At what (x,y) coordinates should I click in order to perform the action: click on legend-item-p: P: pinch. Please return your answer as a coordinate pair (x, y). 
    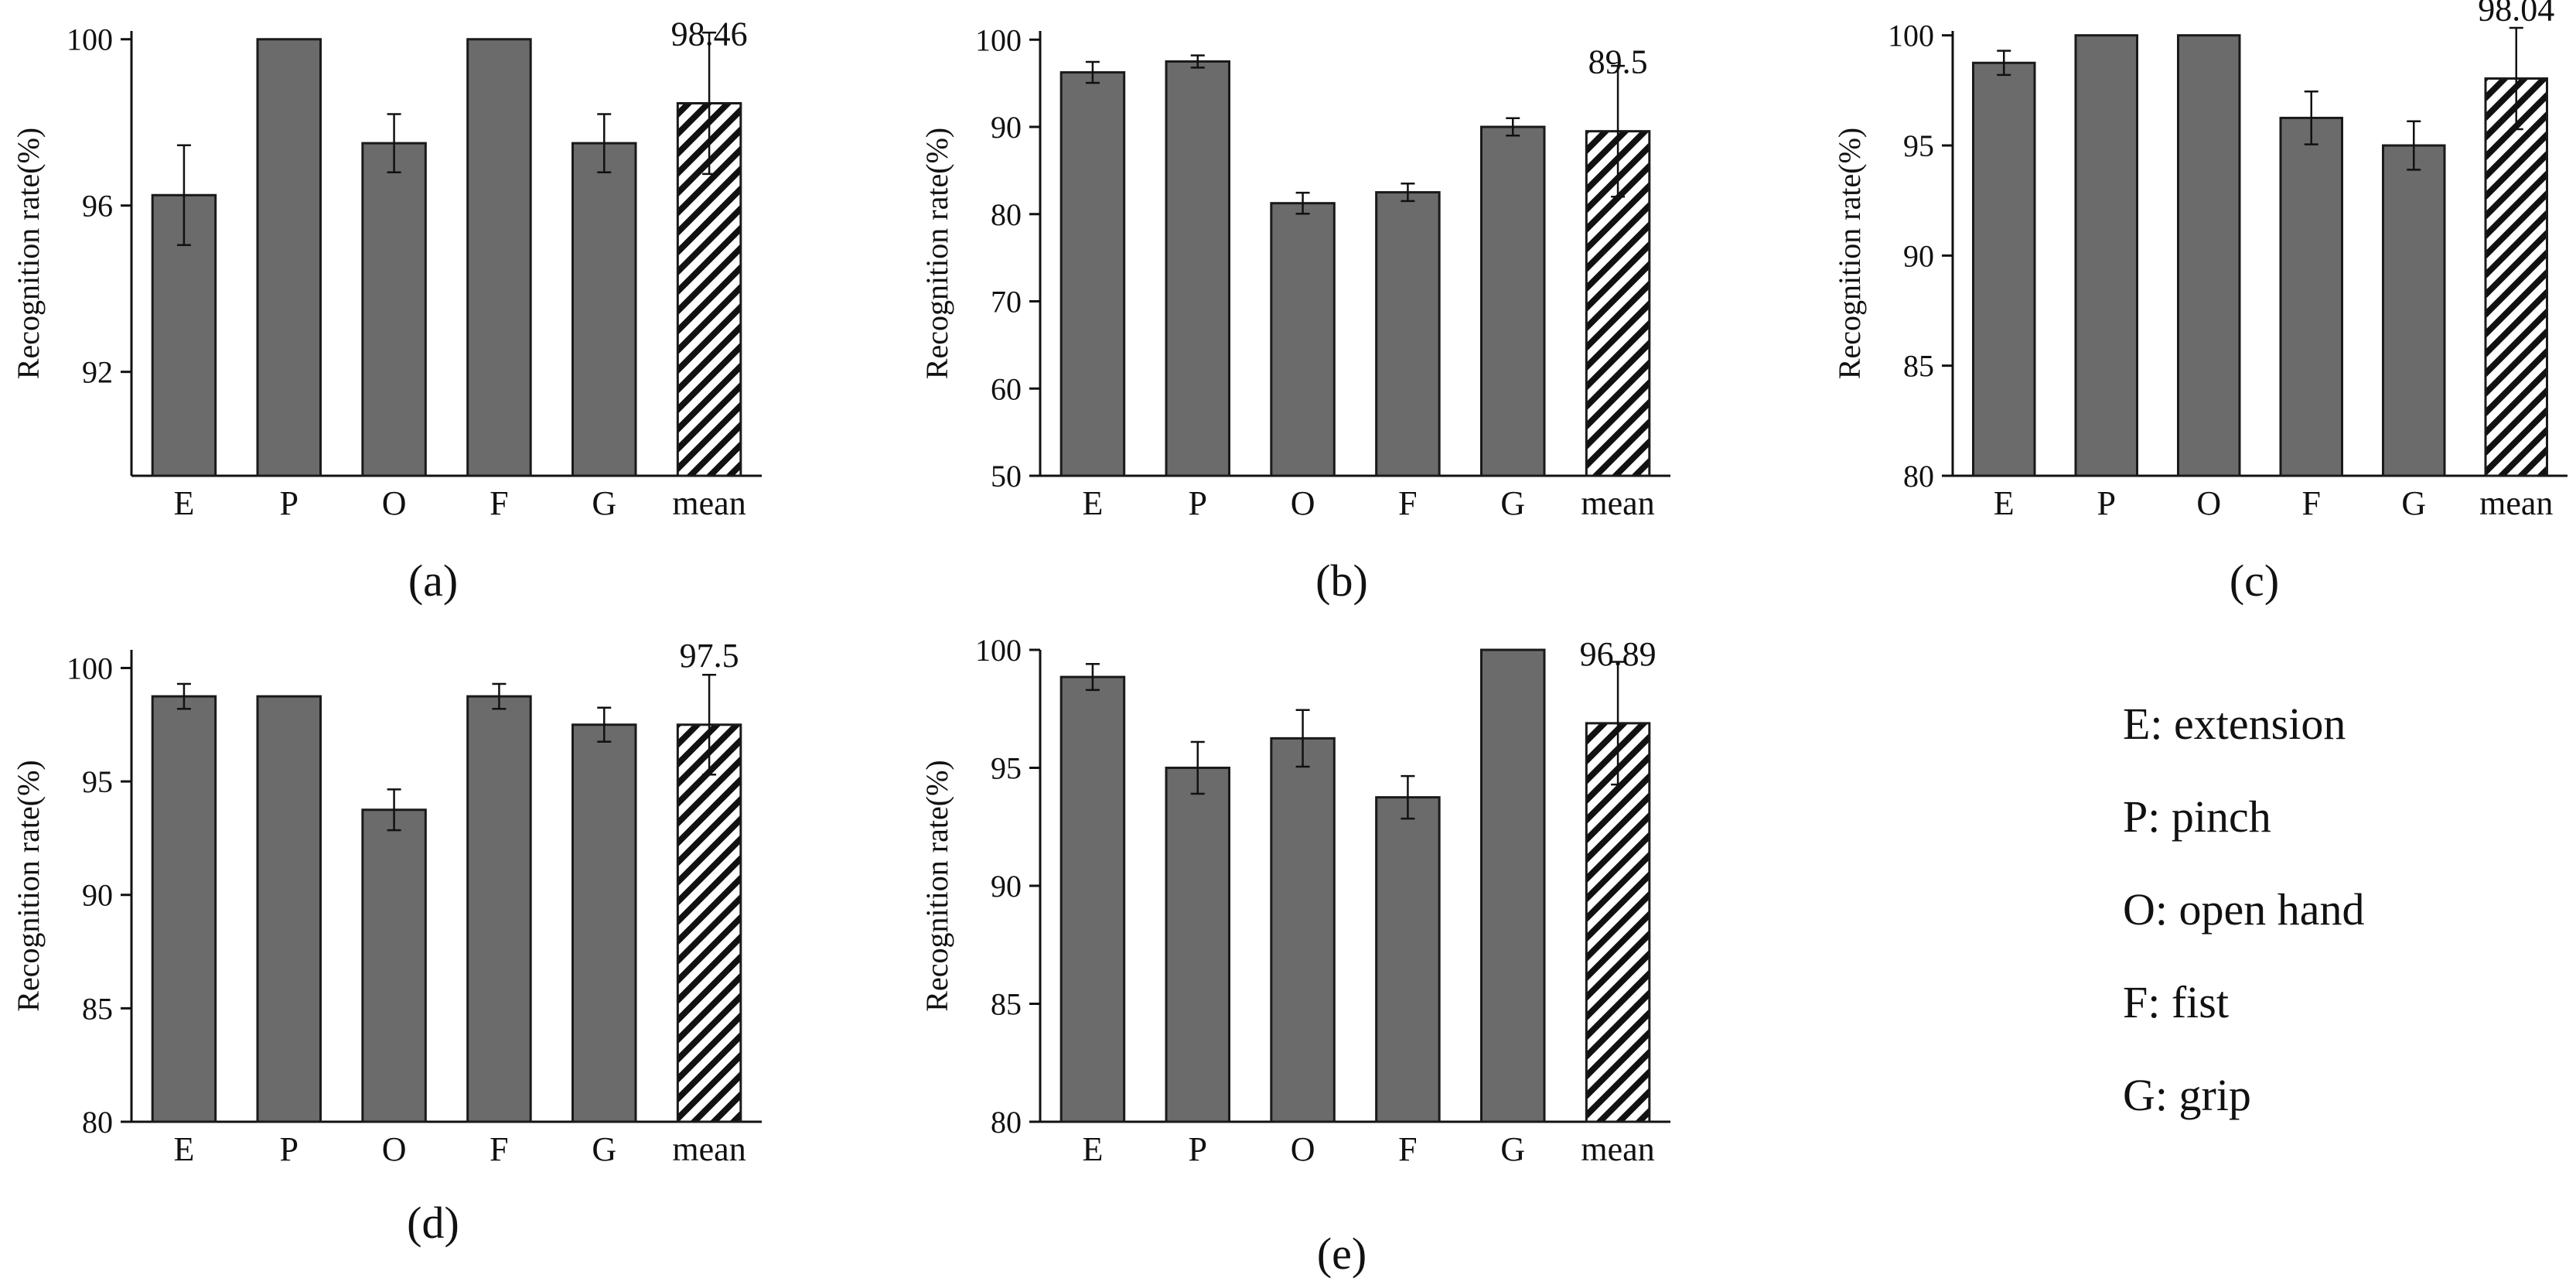
    Looking at the image, I should click on (2197, 817).